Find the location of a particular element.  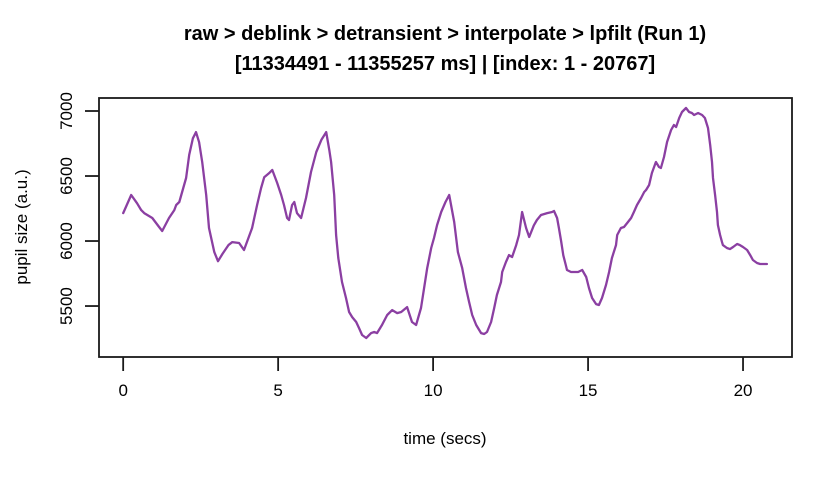

y-axis-tick-label: 5500 is located at coordinates (66, 306).